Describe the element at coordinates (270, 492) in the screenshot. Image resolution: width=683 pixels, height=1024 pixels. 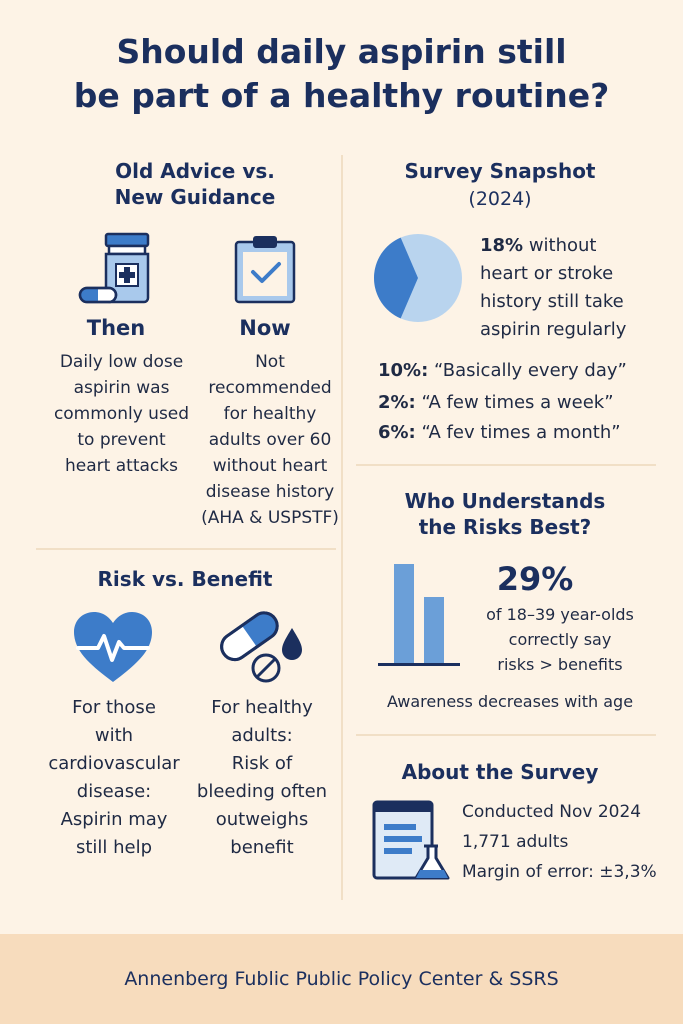
I see `now-line: disease history` at that location.